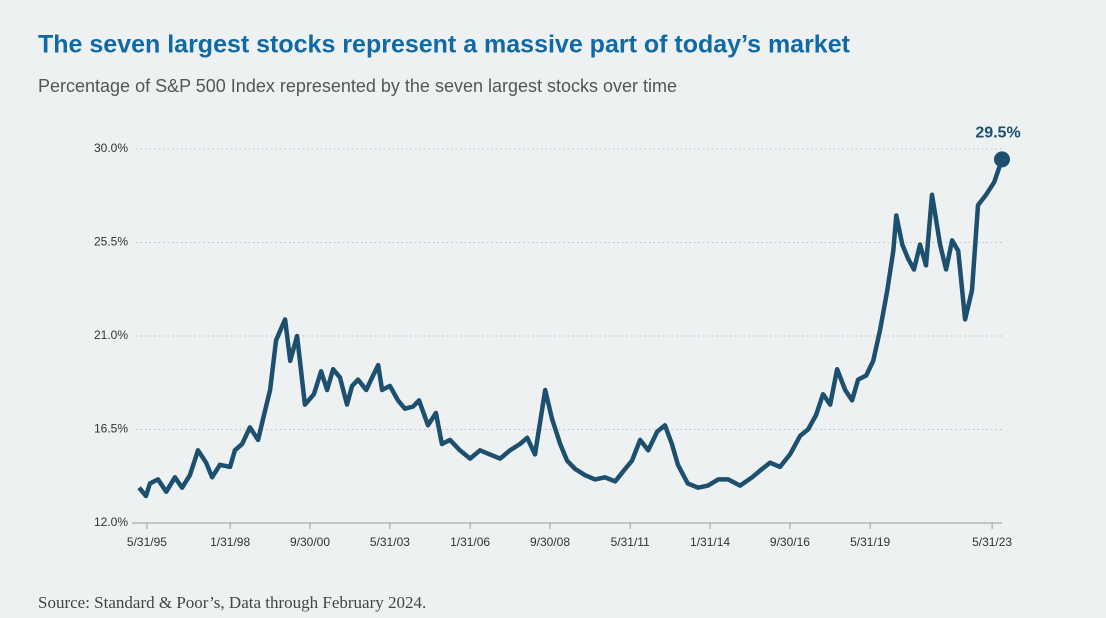  Describe the element at coordinates (470, 542) in the screenshot. I see `x-tick-label: 1/31/06` at that location.